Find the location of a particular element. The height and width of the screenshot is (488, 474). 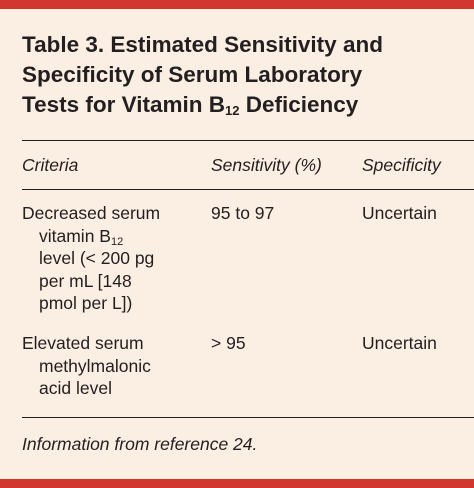

row-1-sensitivity: 95 to 97 is located at coordinates (243, 213).